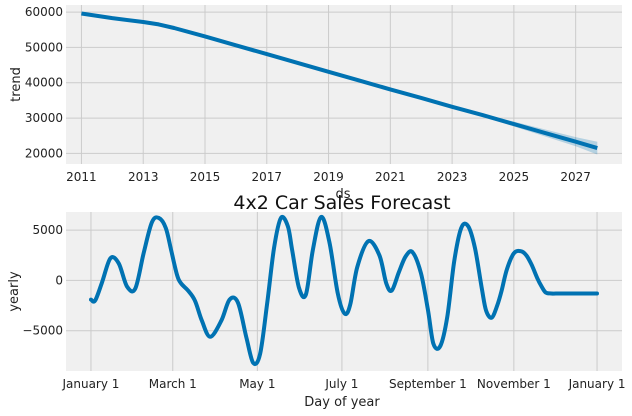  I want to click on trend-x-tick-label: 2011, so click(81, 177).